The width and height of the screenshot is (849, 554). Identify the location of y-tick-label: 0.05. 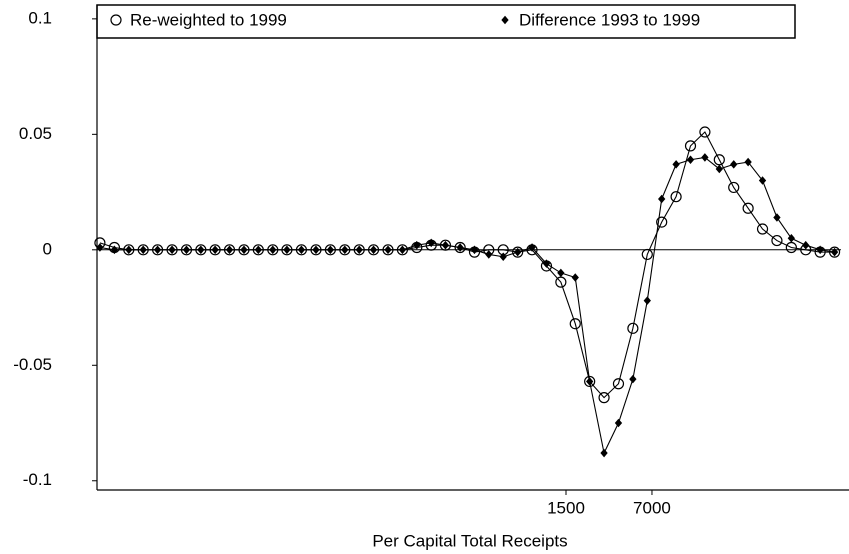
(35, 133).